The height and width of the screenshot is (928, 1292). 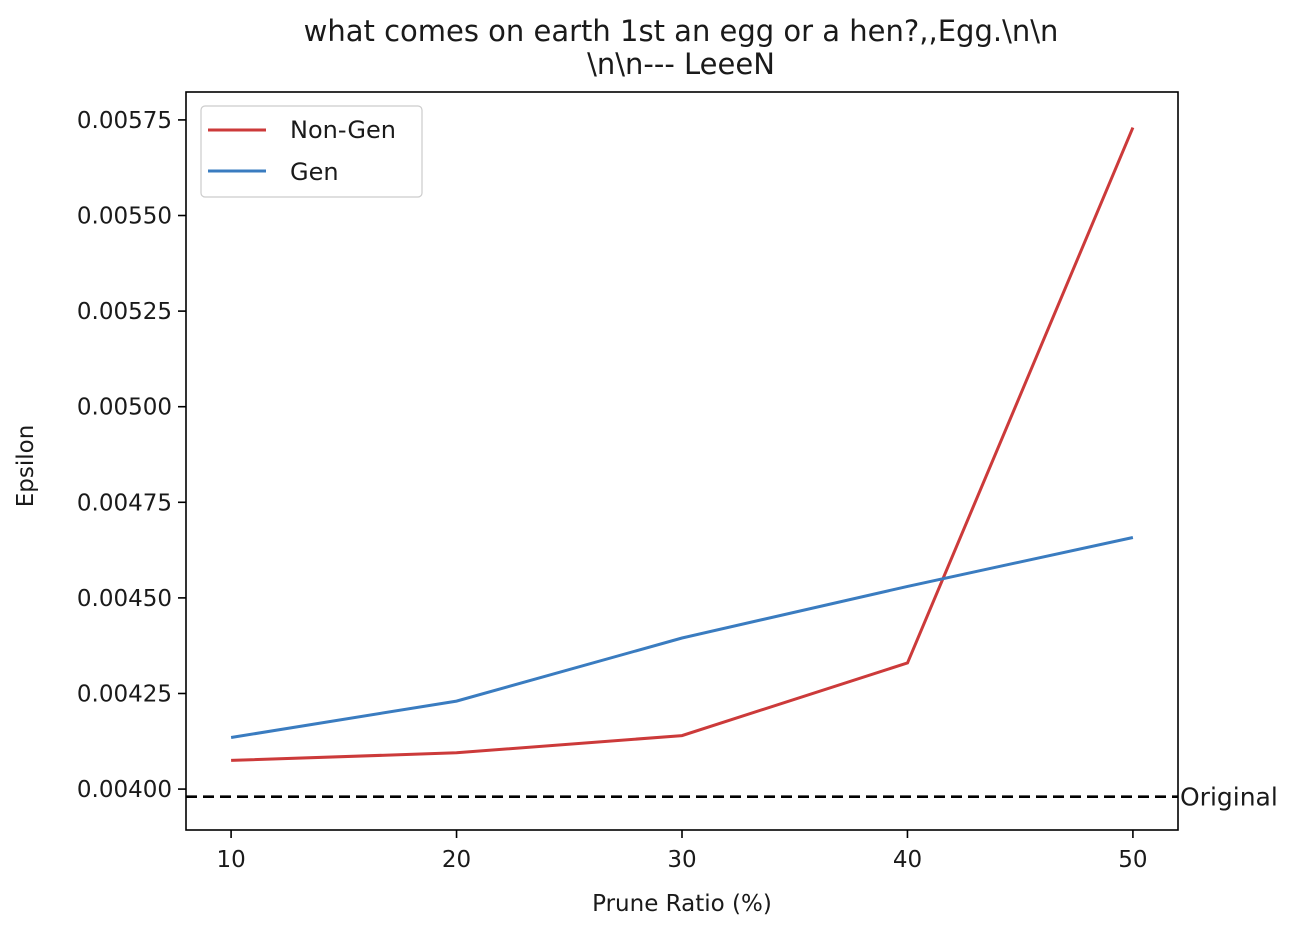 I want to click on legend: Non-Gen Gen, so click(x=311, y=151).